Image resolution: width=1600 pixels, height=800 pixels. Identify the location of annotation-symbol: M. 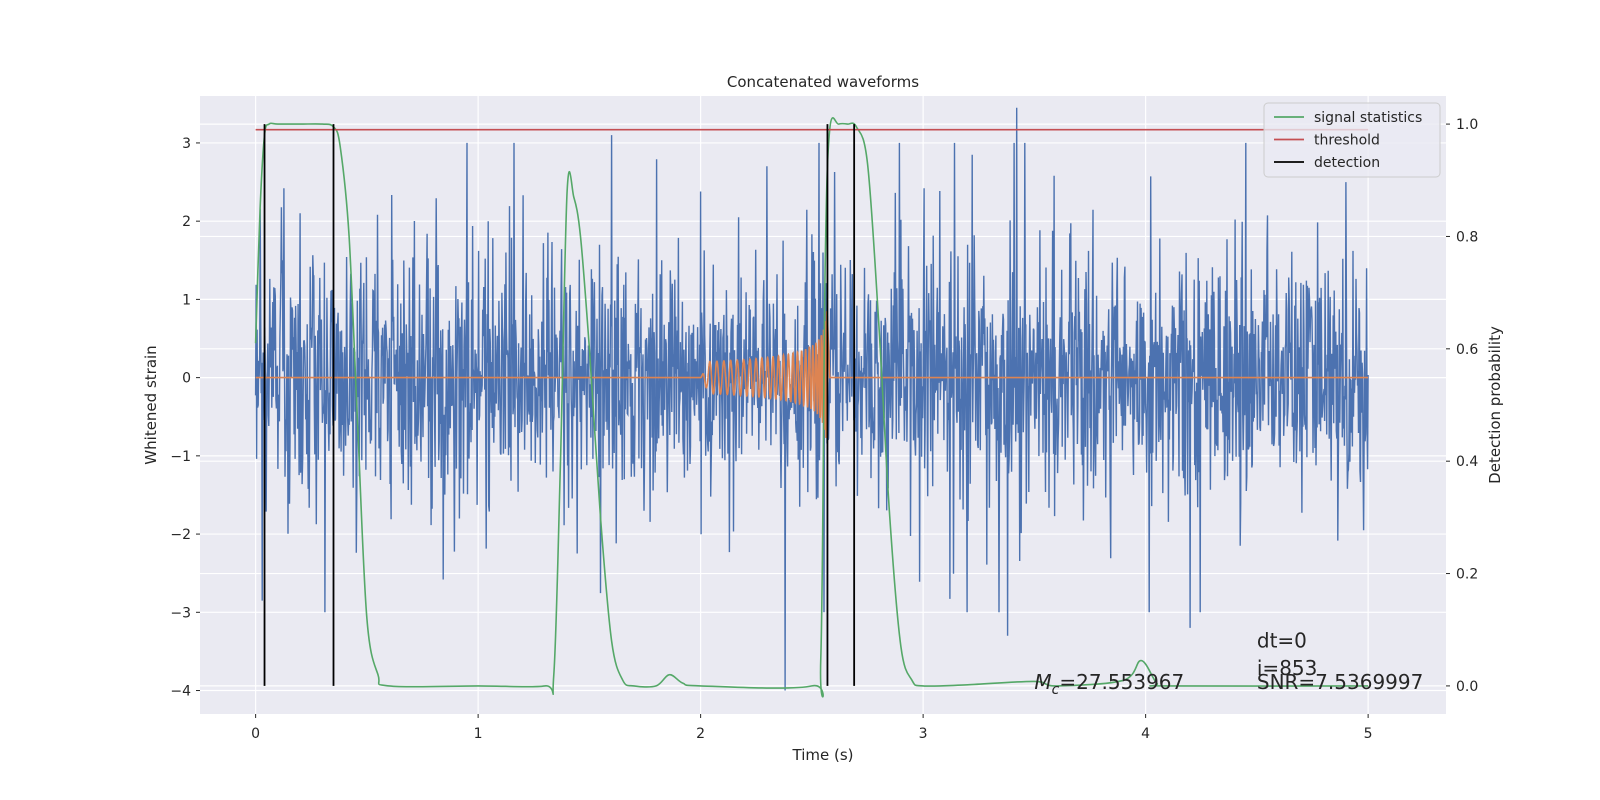
(1042, 682).